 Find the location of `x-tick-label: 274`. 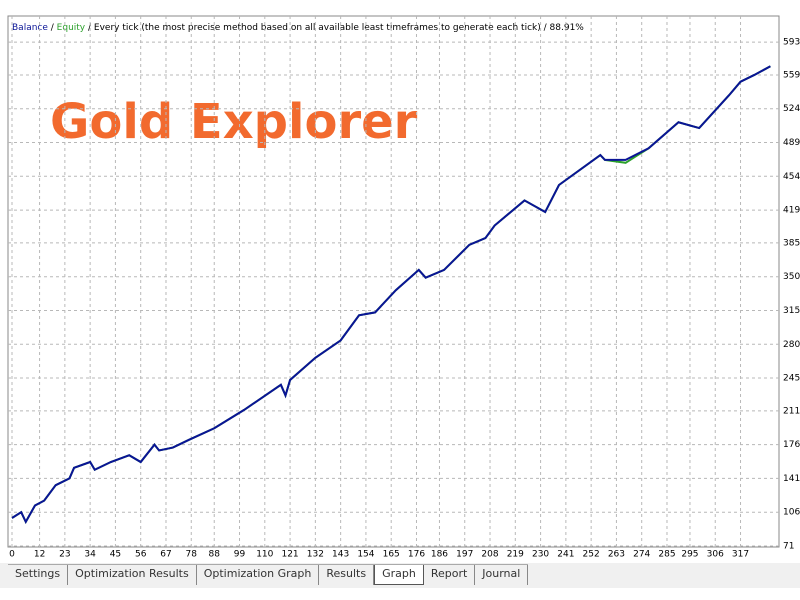

x-tick-label: 274 is located at coordinates (641, 555).